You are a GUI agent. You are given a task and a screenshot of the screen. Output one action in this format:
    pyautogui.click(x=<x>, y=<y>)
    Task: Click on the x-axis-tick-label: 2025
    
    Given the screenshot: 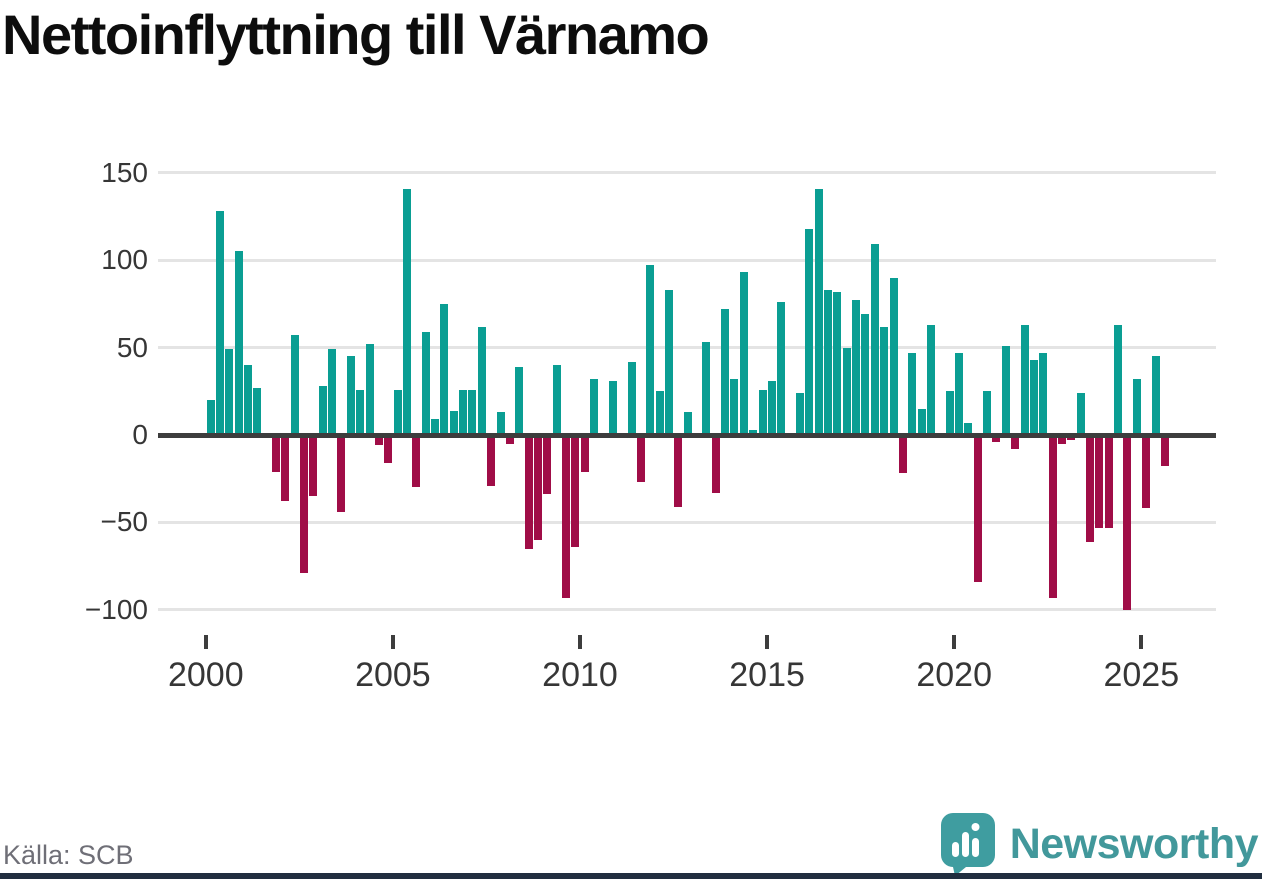 What is the action you would take?
    pyautogui.click(x=1141, y=675)
    